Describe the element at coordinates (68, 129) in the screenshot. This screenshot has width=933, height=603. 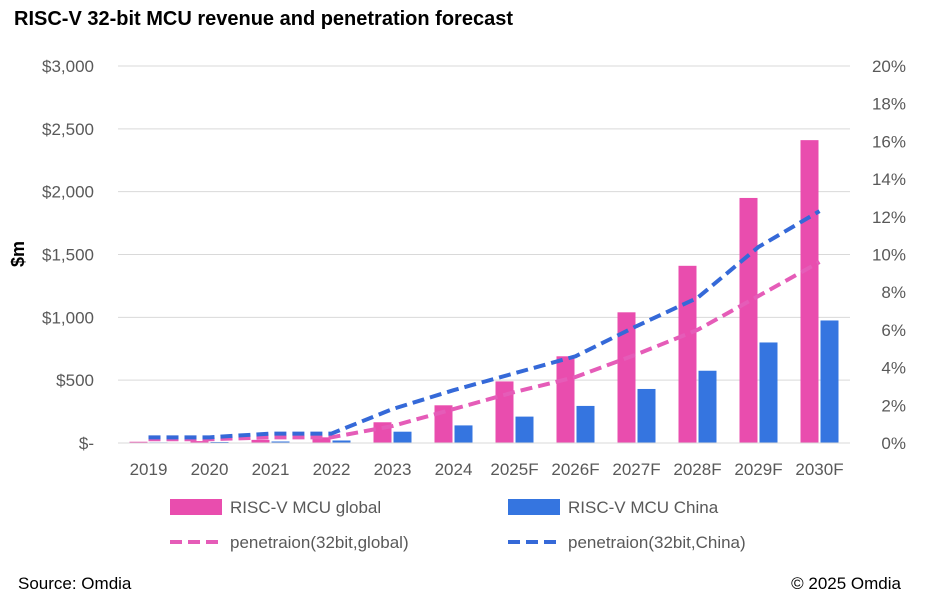
I see `y-tick-label-left: $2,500` at that location.